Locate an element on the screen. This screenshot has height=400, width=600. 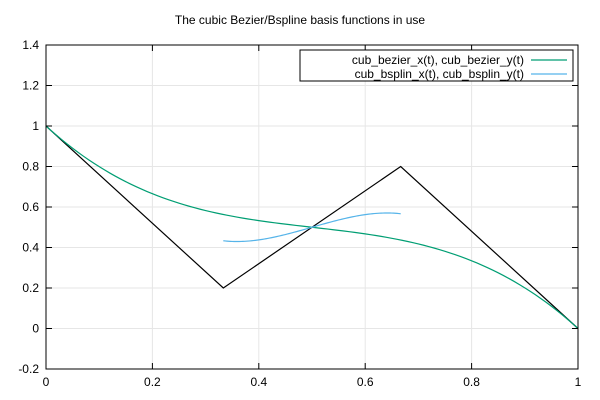
legend-label: cub_bezier_x(t), cub_bezier_y(t) is located at coordinates (438, 60).